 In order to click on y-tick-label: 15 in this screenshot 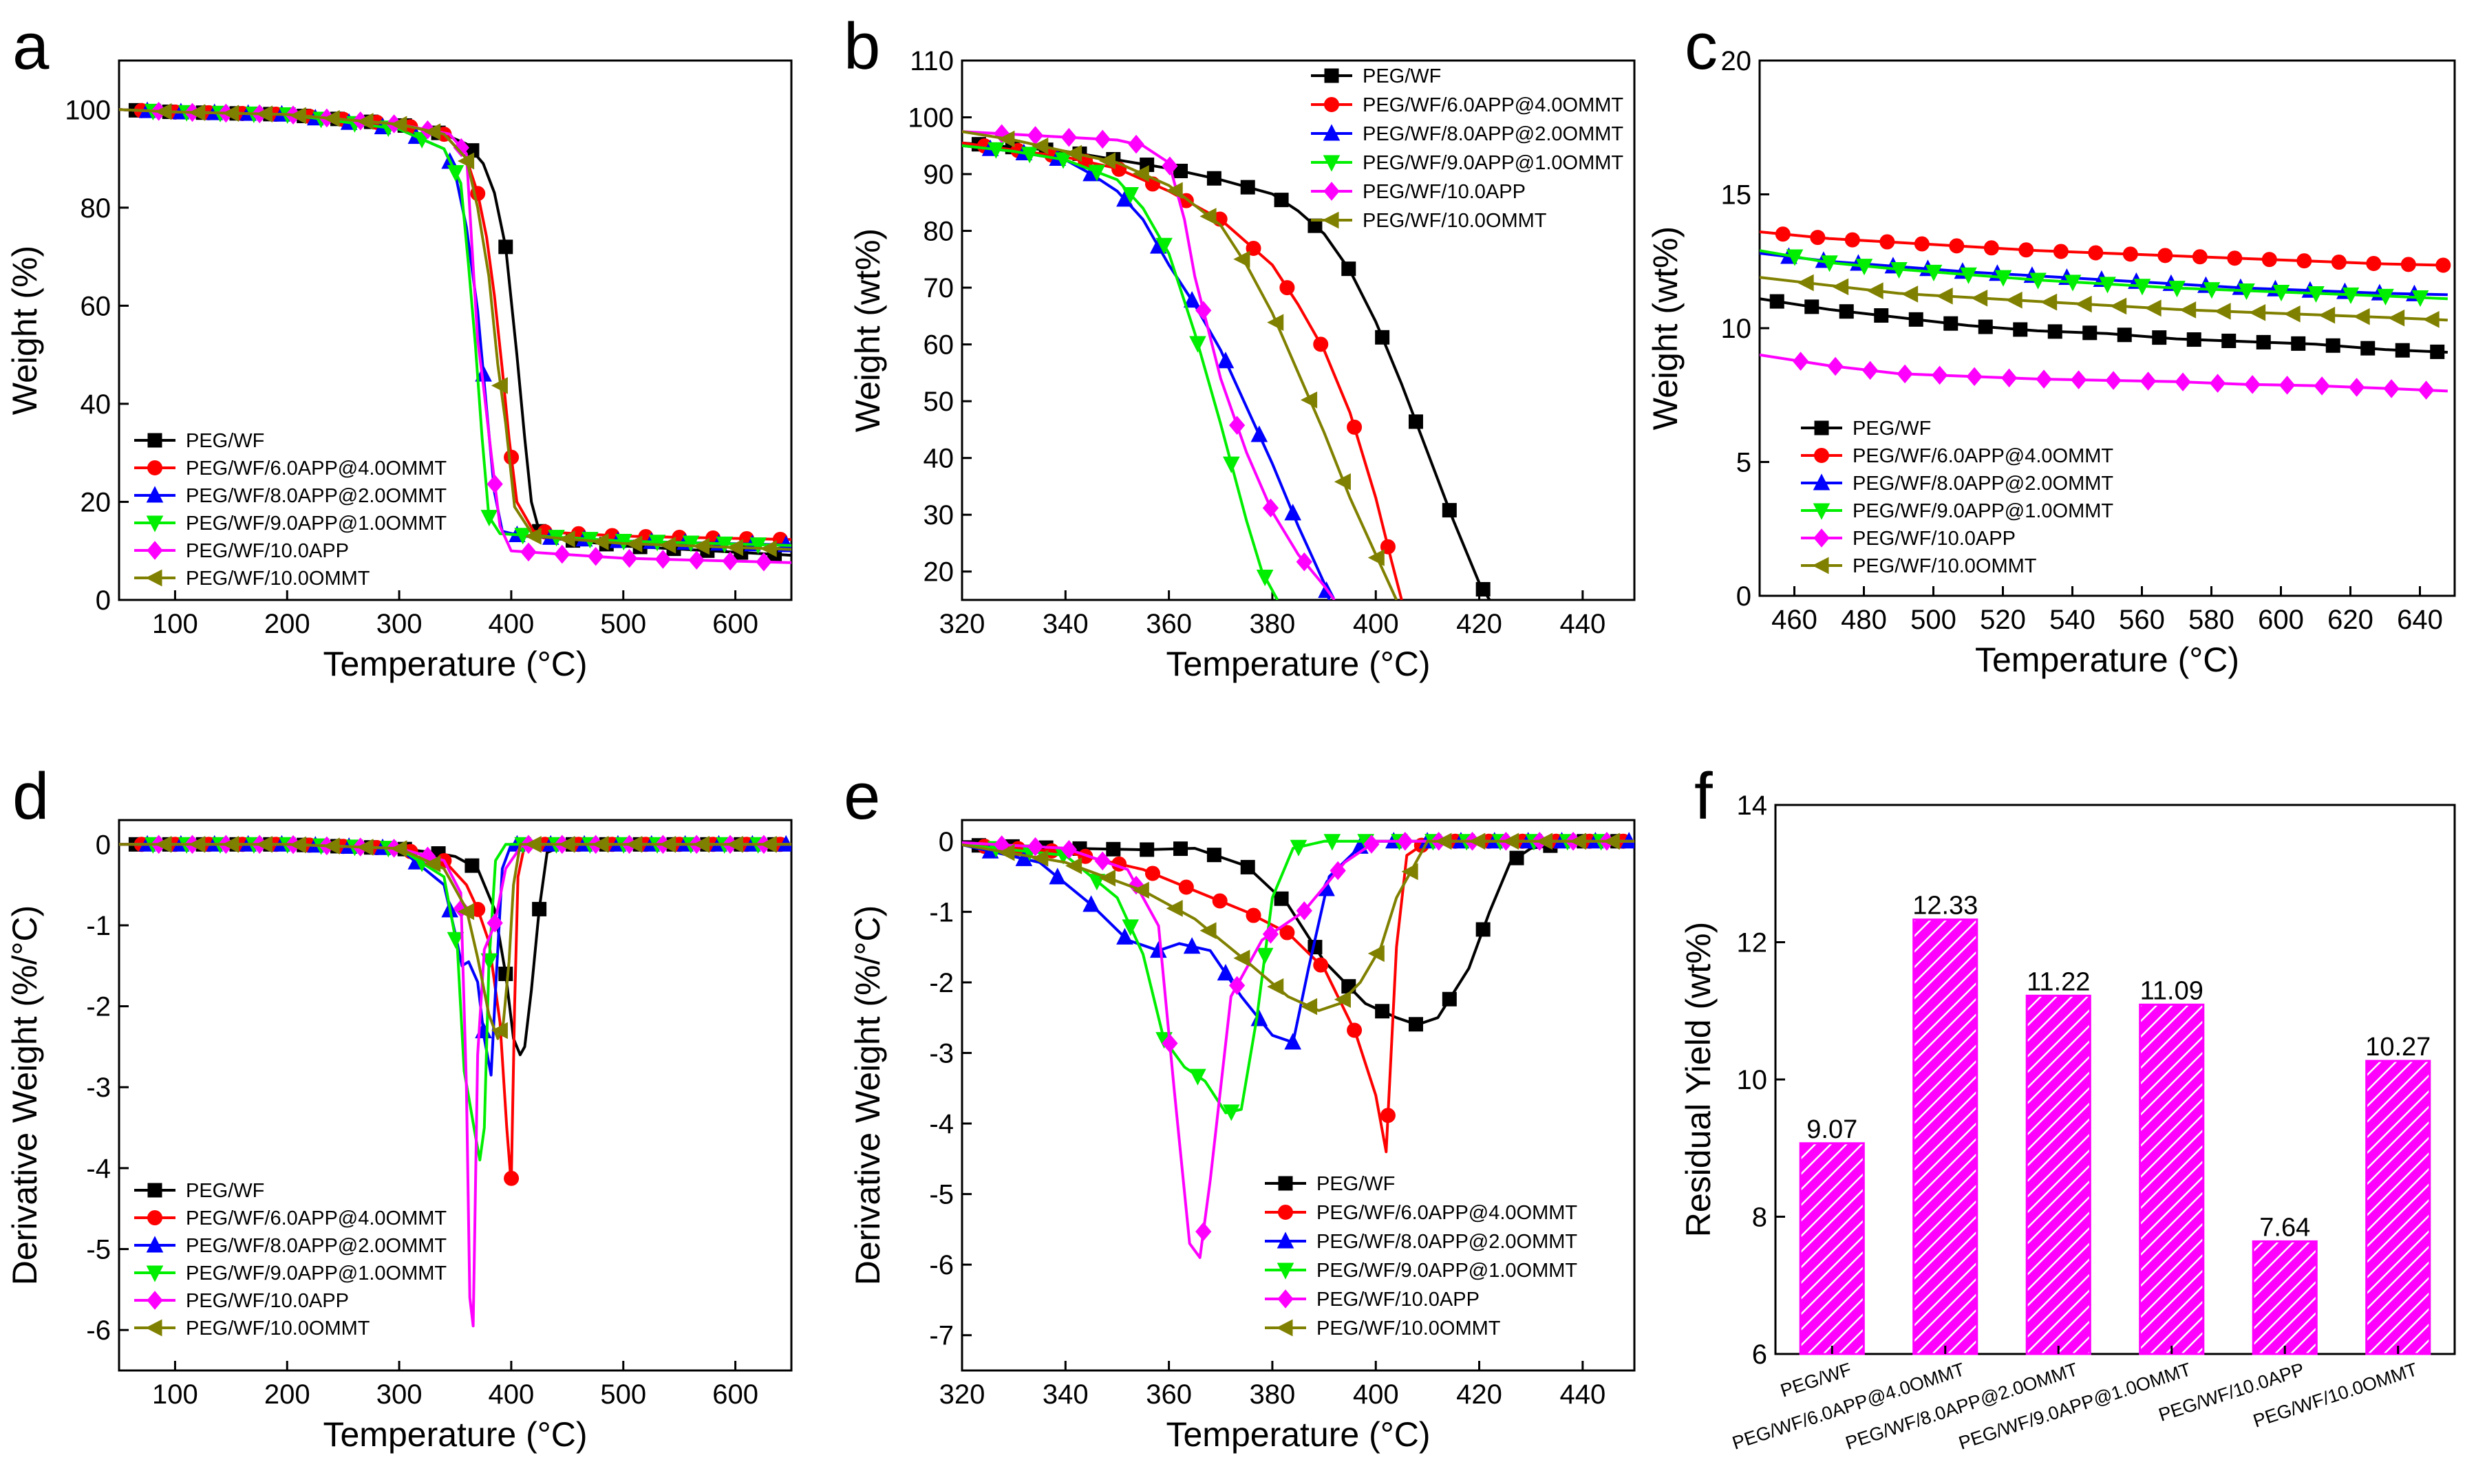, I will do `click(1736, 195)`.